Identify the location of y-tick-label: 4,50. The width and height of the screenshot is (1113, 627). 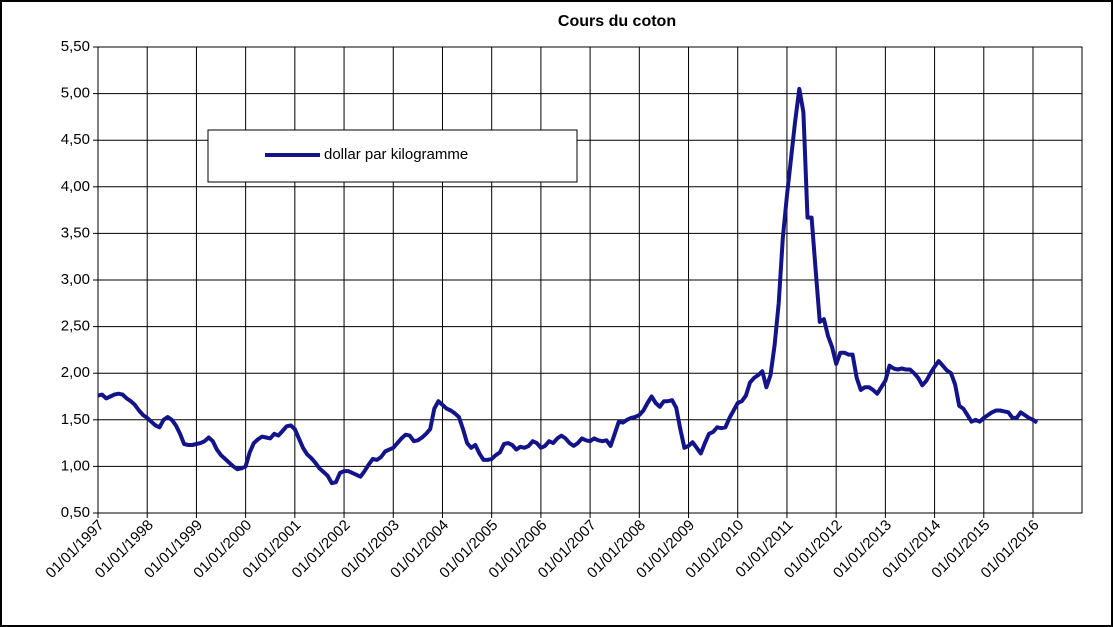
(75, 139).